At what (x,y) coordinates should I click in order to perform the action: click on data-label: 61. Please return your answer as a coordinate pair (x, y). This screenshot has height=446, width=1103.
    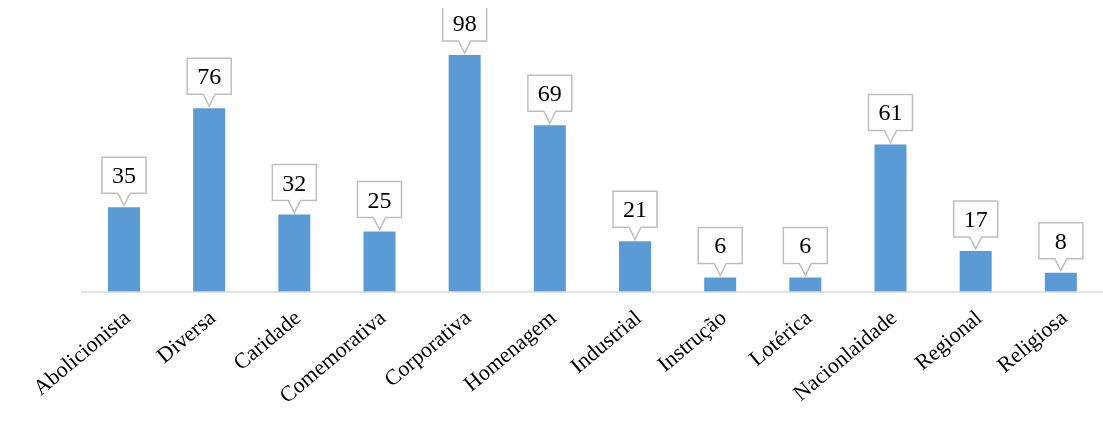
    Looking at the image, I should click on (890, 112).